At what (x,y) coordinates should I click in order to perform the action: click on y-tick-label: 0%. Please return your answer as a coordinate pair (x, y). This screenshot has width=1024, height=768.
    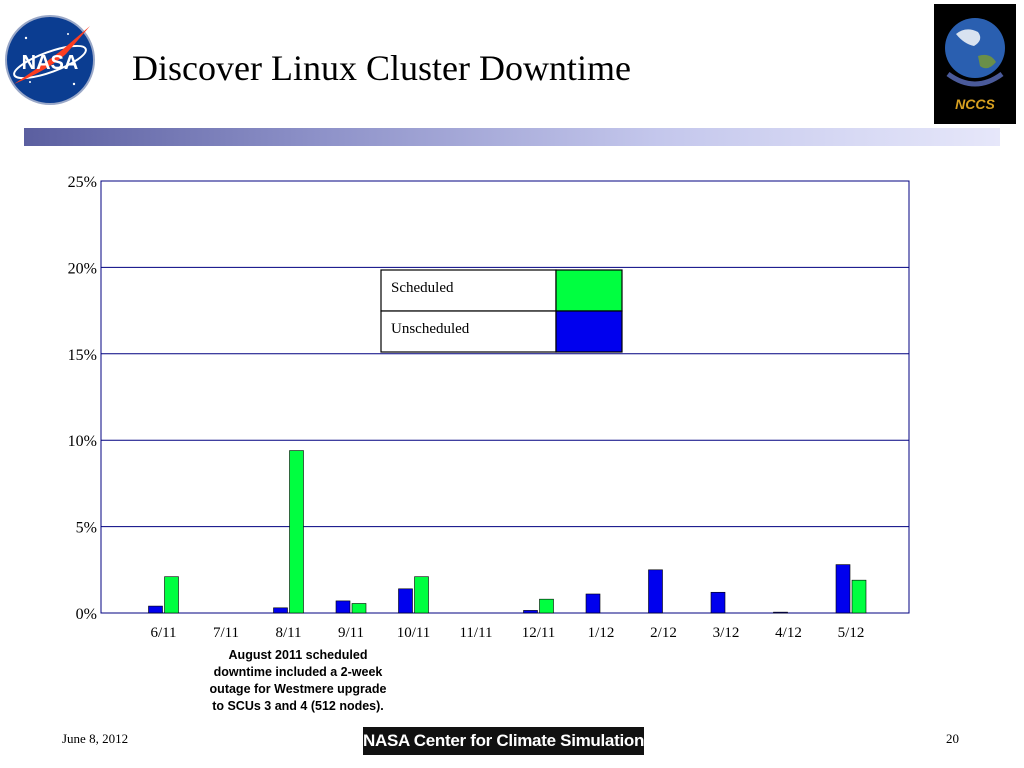
    Looking at the image, I should click on (86, 614).